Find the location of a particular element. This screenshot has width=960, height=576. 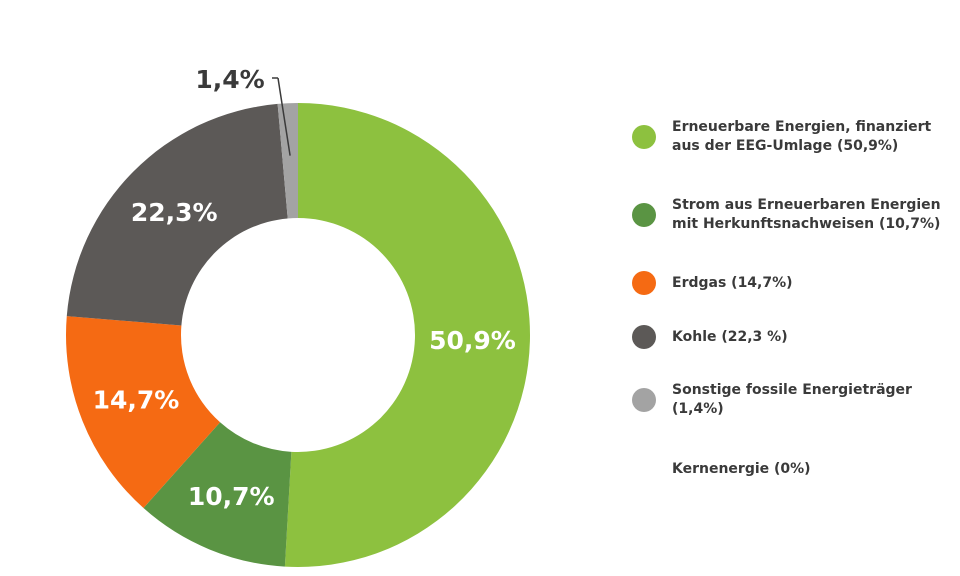

slice-kohle is located at coordinates (177, 214).